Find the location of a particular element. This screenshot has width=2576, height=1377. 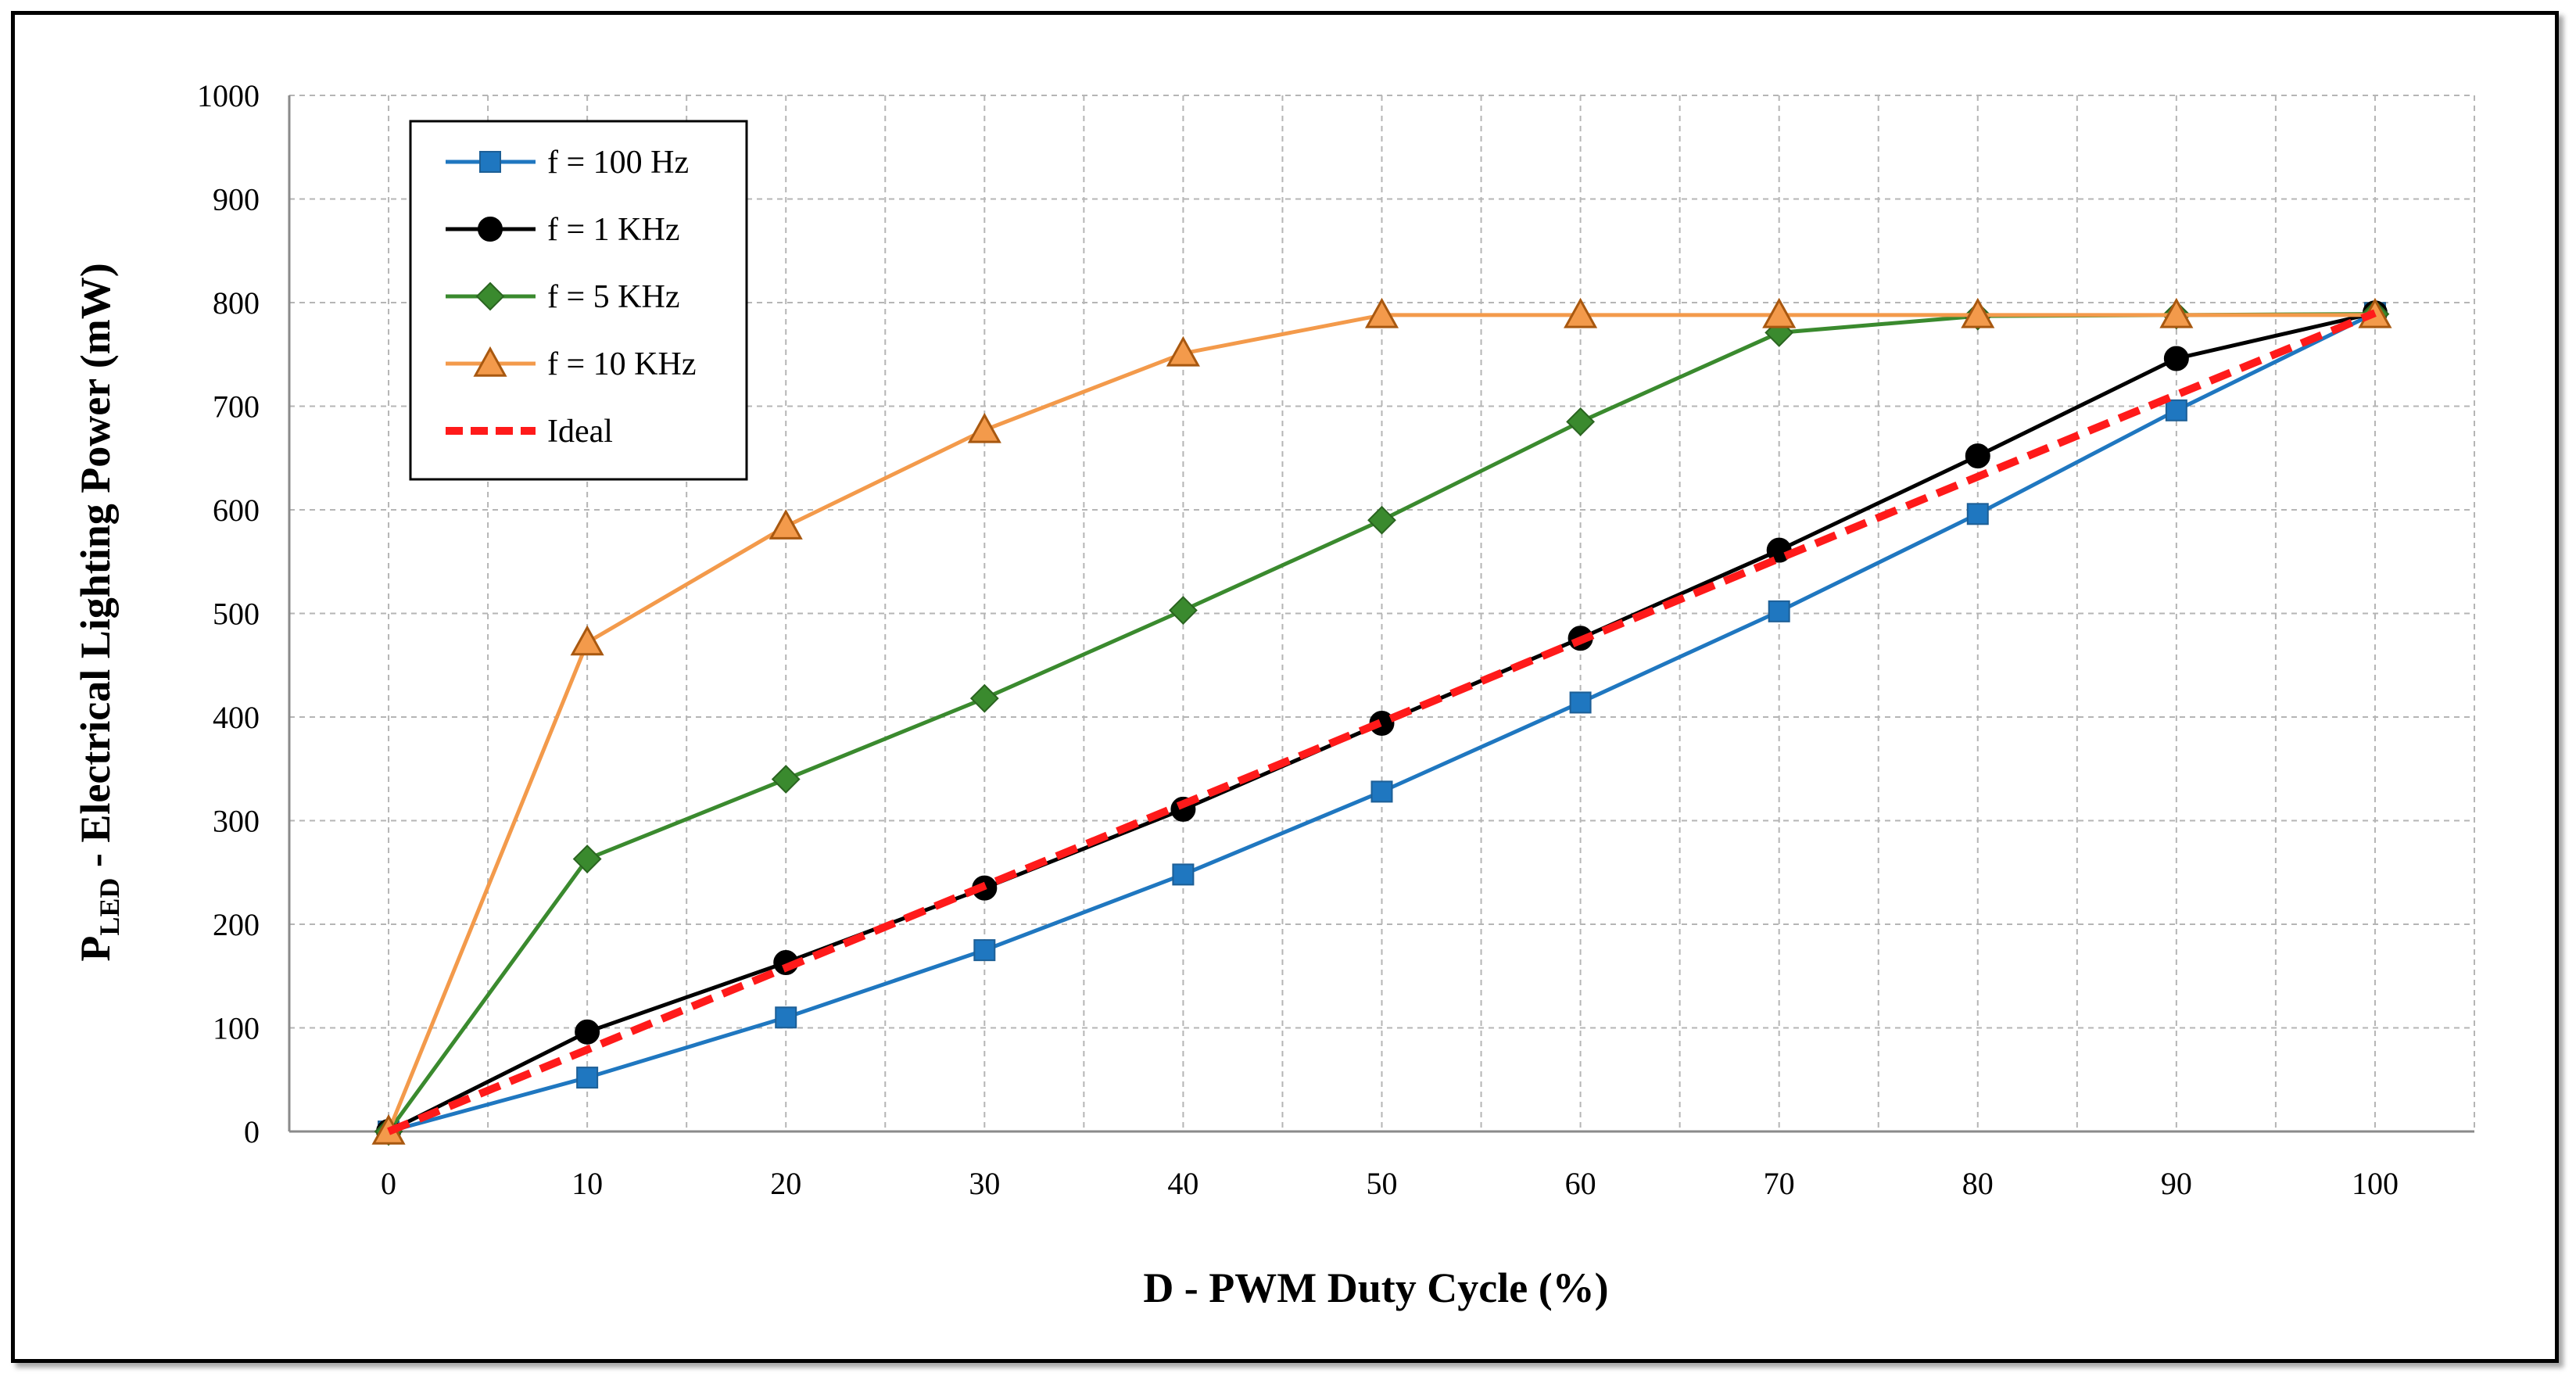

legend-item: f = 100 Hz is located at coordinates (567, 163).